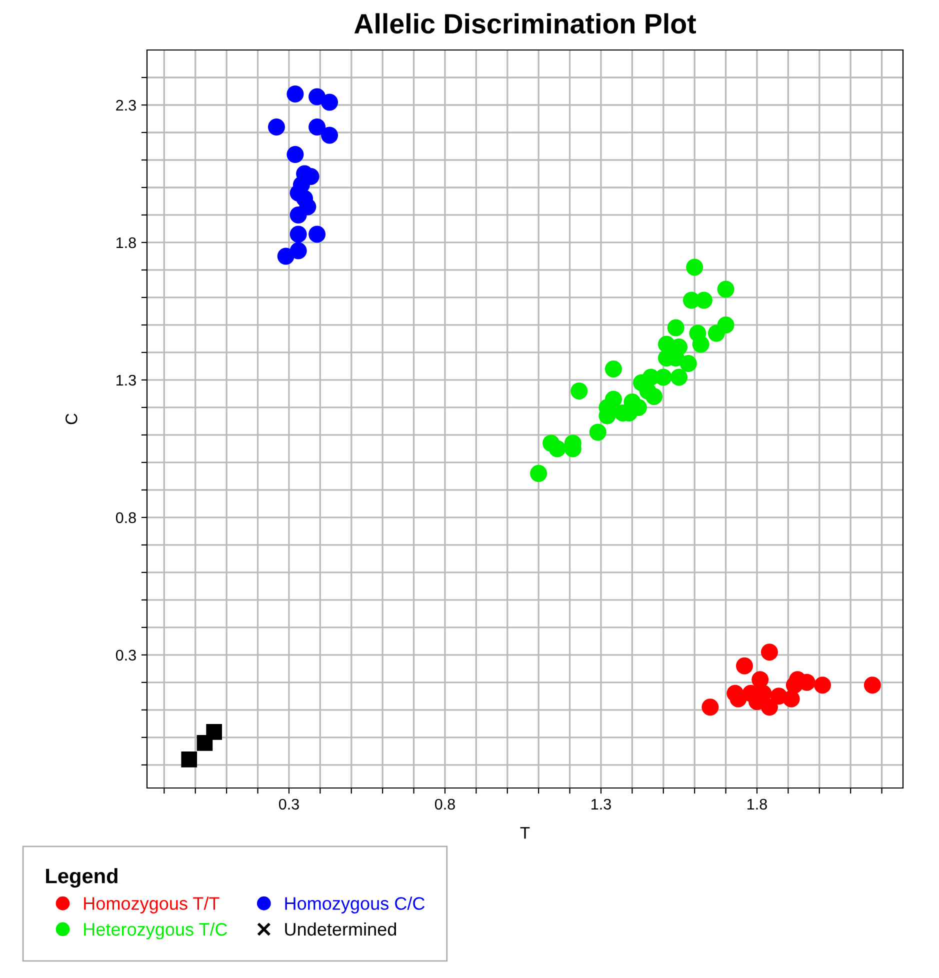 The height and width of the screenshot is (978, 939). What do you see at coordinates (601, 804) in the screenshot?
I see `x-tick-label: 1.3` at bounding box center [601, 804].